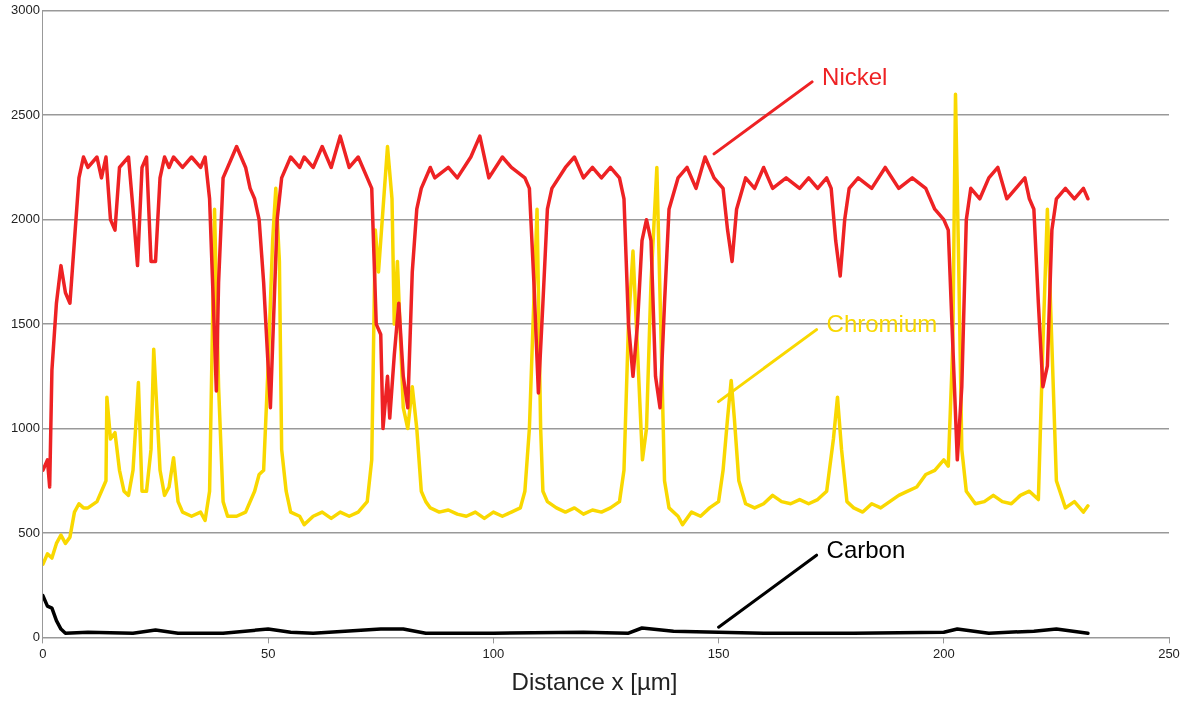  I want to click on x-axis-title: Distance x [µm], so click(594, 682).